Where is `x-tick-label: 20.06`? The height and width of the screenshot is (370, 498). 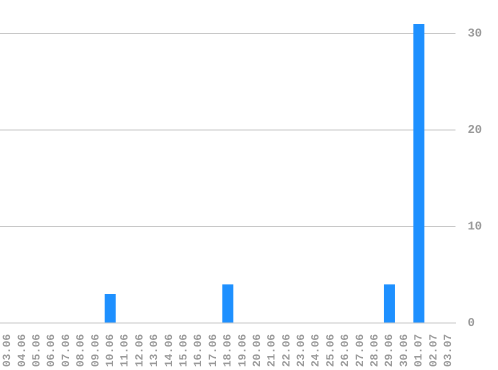 x-tick-label: 20.06 is located at coordinates (258, 351).